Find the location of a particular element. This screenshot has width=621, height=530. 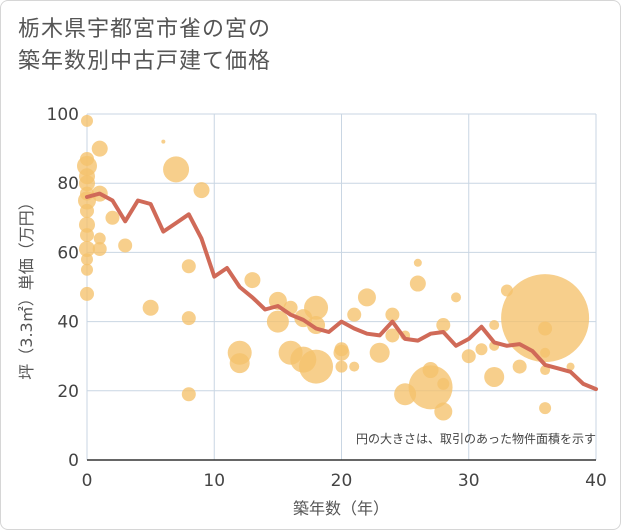

x-tick-label: 30 is located at coordinates (469, 481).